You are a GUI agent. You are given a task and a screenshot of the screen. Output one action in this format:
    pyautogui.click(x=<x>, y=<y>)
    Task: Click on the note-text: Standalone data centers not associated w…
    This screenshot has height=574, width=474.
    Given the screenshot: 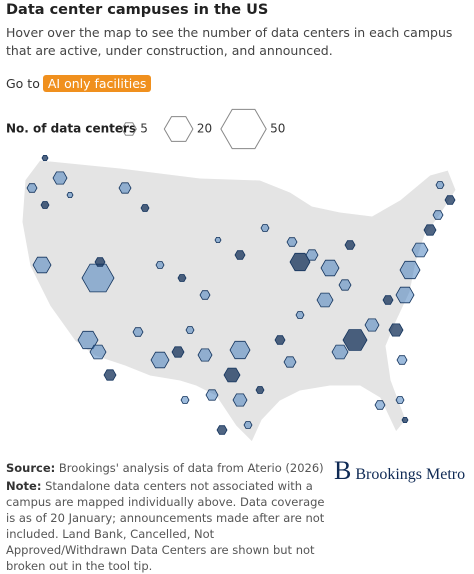 What is the action you would take?
    pyautogui.click(x=165, y=526)
    